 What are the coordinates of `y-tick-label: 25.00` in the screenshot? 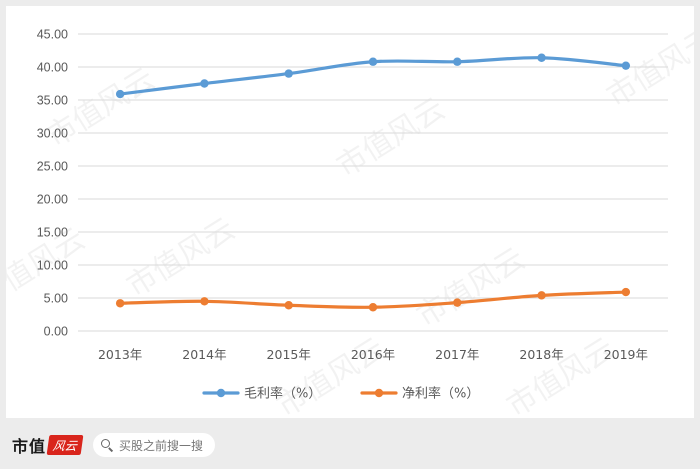 It's located at (52, 167).